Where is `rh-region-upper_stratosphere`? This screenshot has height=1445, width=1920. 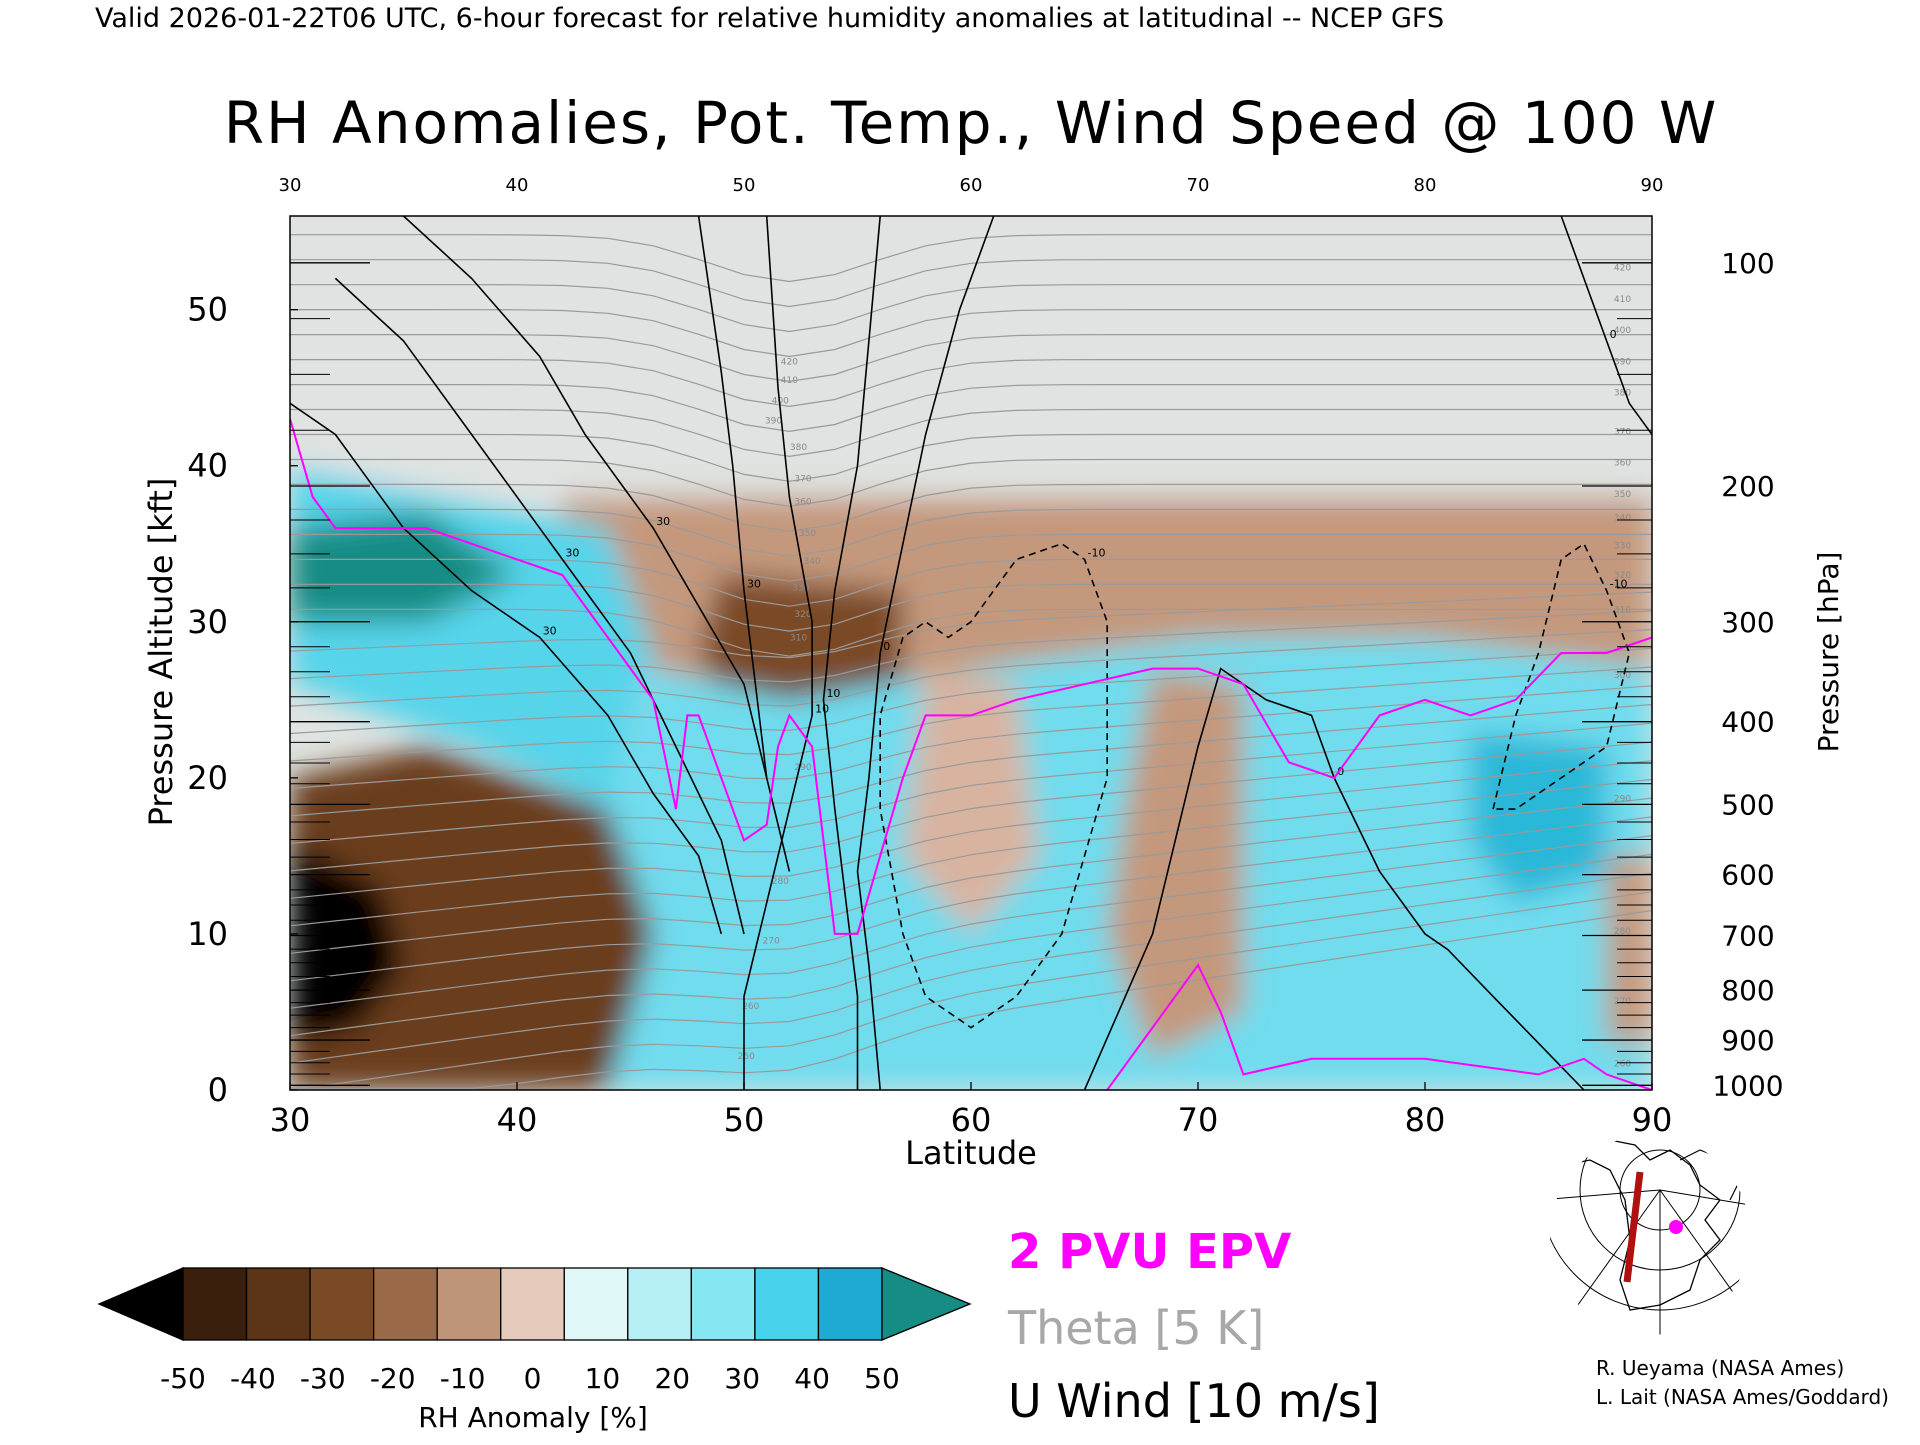
rh-region-upper_stratosphere is located at coordinates (971, 356).